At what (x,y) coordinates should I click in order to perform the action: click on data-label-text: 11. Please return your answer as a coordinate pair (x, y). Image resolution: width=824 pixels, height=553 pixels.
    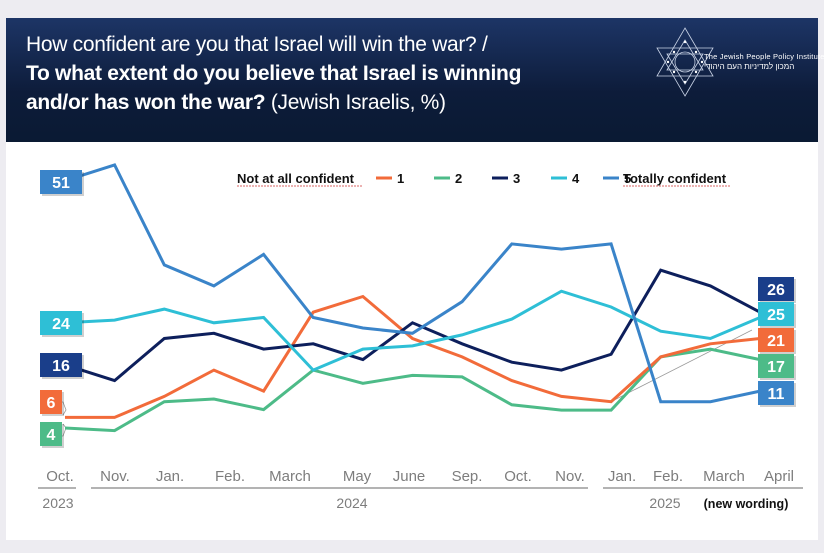
    Looking at the image, I should click on (776, 394).